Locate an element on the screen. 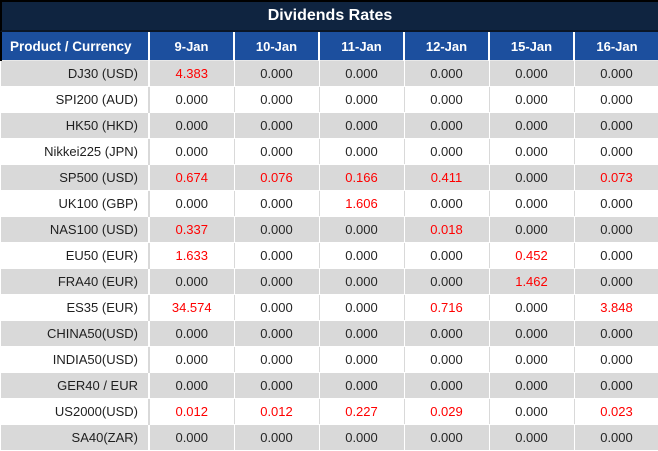 This screenshot has width=658, height=451. product-label: ES35 (EUR) is located at coordinates (75, 307).